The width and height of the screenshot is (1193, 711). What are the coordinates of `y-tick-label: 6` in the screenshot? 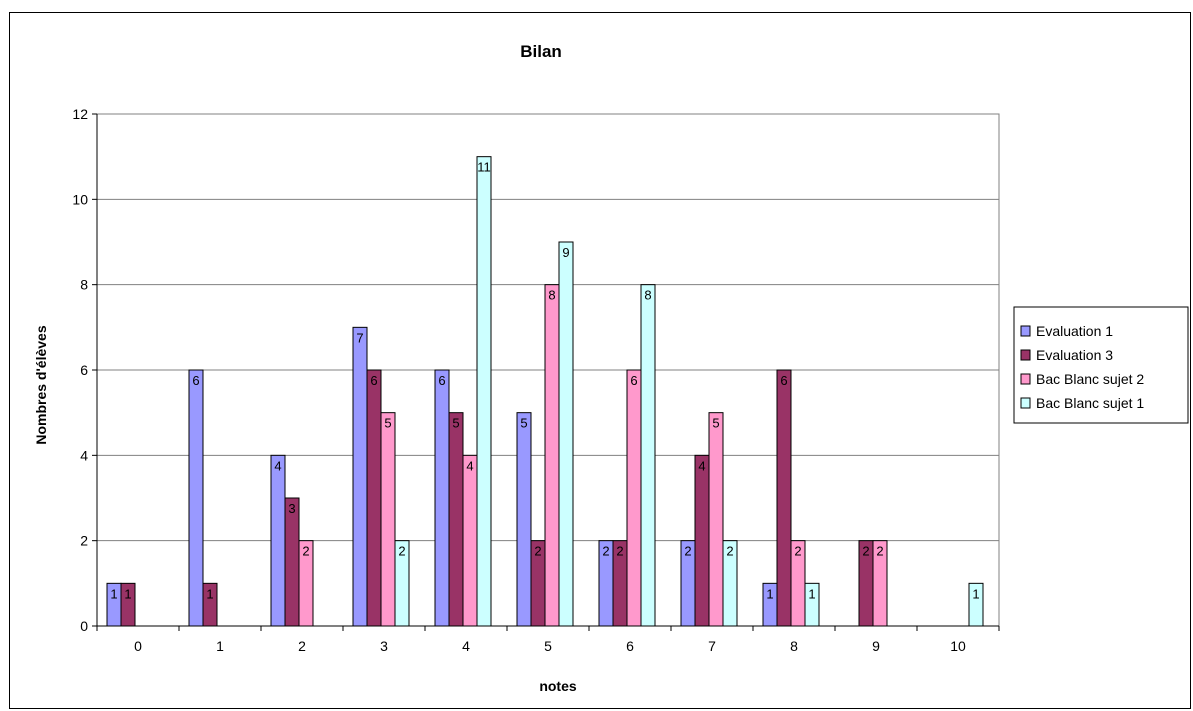 It's located at (84, 370).